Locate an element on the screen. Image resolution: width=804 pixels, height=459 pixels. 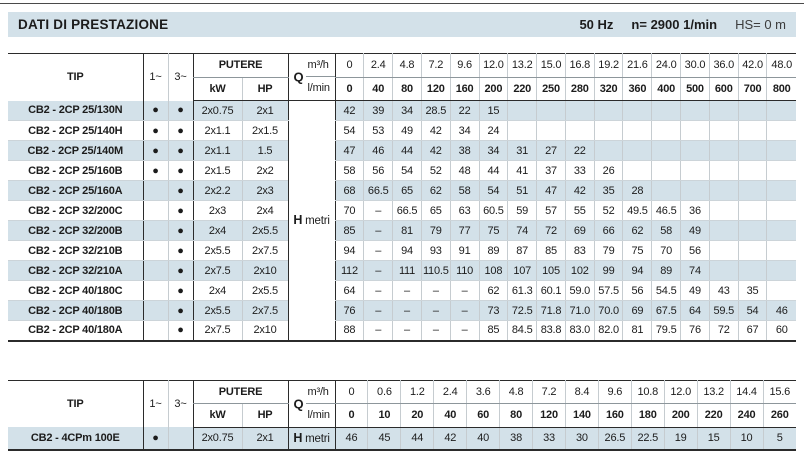
head-value: 53 is located at coordinates (378, 130).